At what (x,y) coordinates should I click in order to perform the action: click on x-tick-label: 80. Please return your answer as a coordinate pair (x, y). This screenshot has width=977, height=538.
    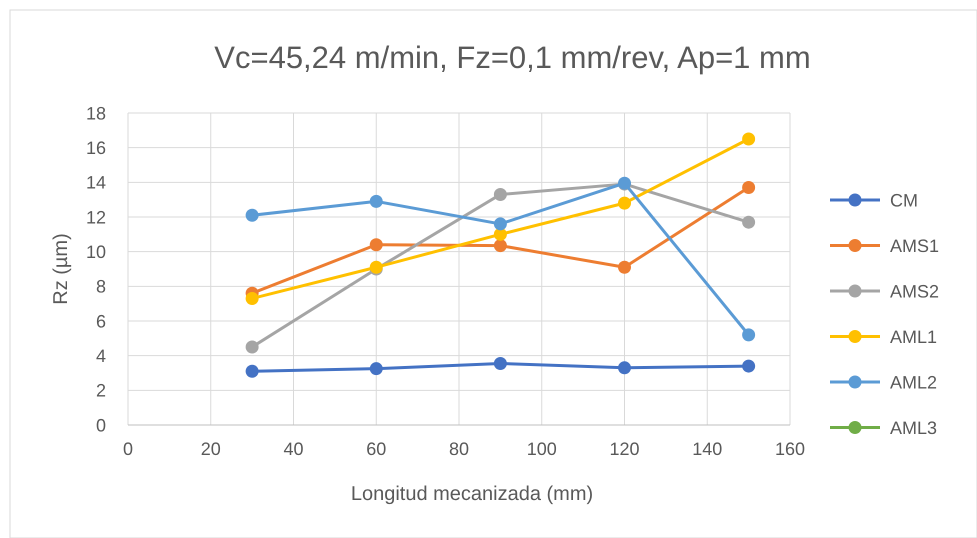
    Looking at the image, I should click on (459, 449).